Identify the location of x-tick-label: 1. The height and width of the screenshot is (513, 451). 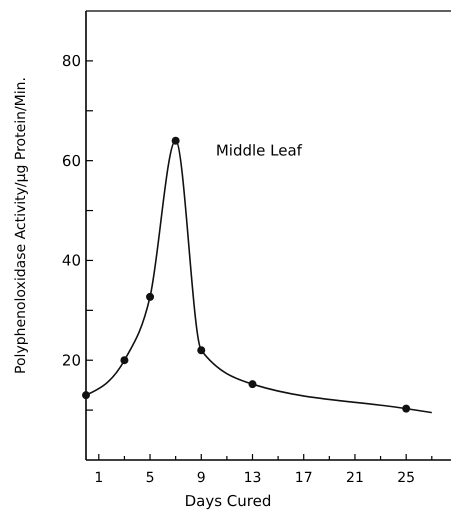
(99, 478).